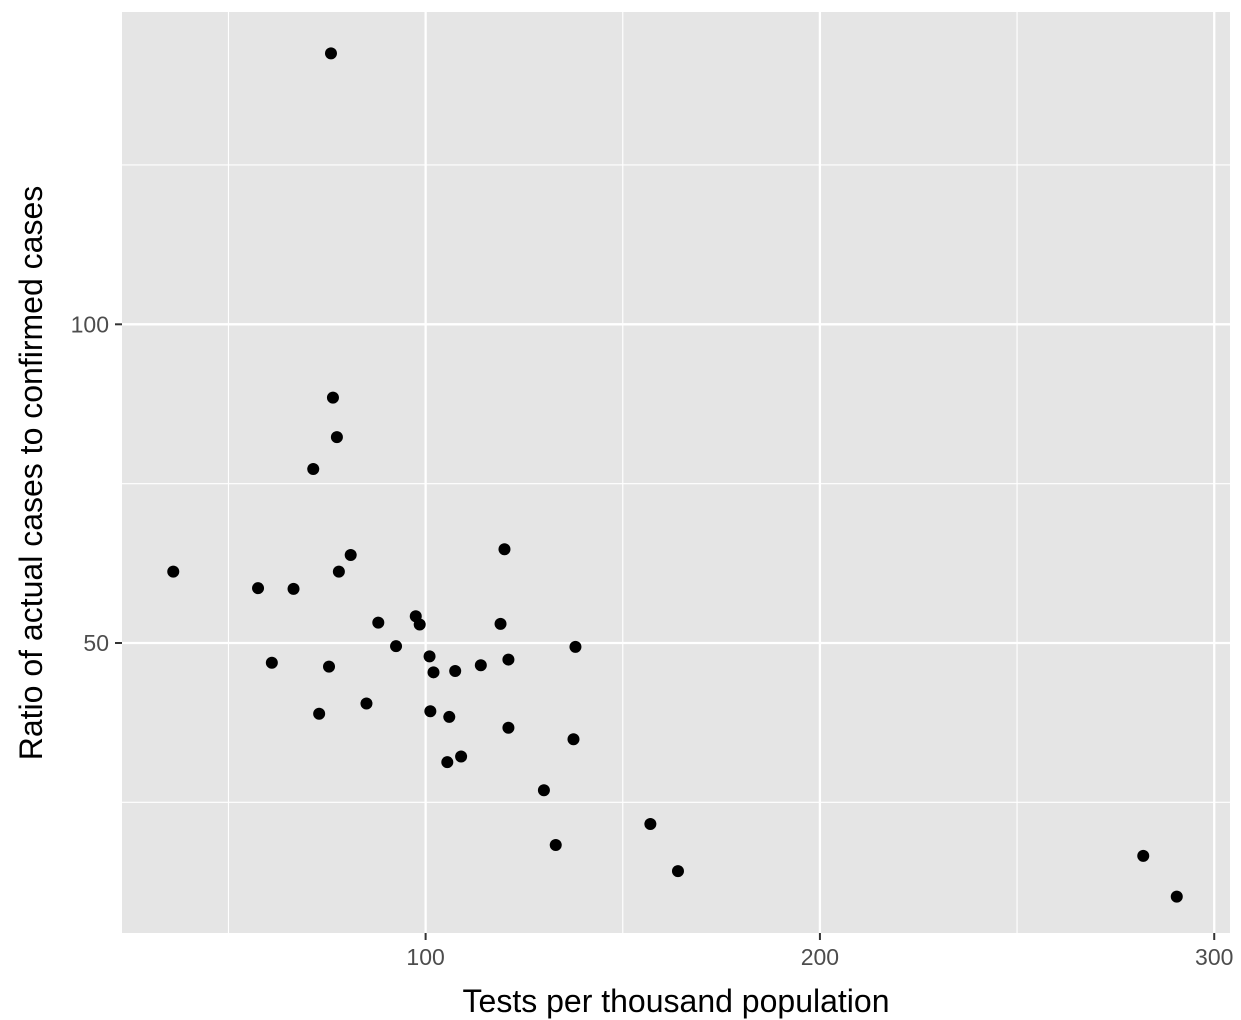 This screenshot has height=1020, width=1241. Describe the element at coordinates (31, 473) in the screenshot. I see `y-axis-title: Ratio of actual cases to confirmed cases` at that location.